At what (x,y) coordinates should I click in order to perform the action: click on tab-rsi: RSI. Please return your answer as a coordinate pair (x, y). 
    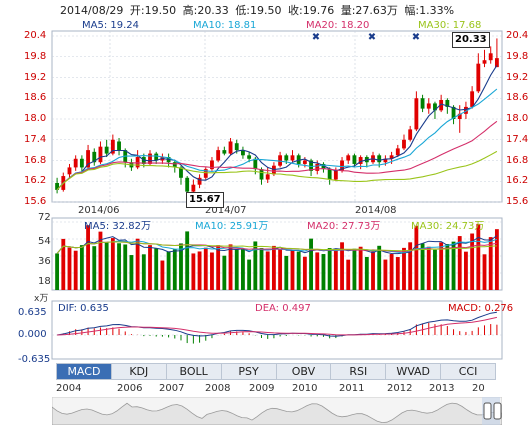
    Looking at the image, I should click on (359, 371).